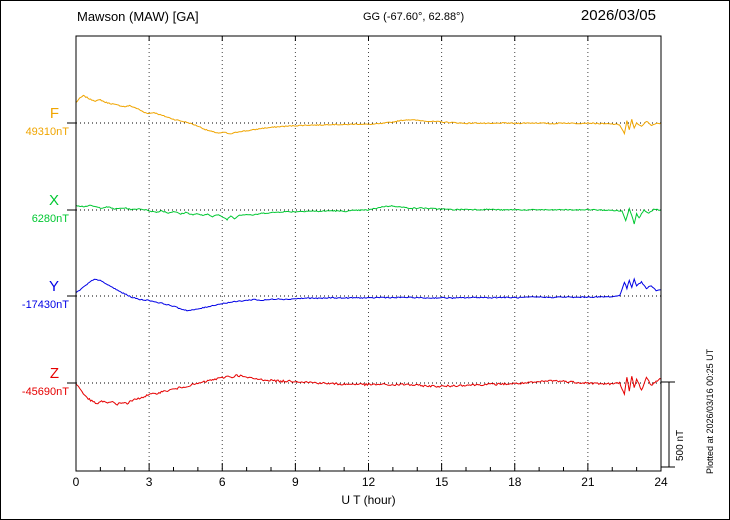  I want to click on geographic-coords: GG (-67.60°, 62.88°), so click(414, 17).